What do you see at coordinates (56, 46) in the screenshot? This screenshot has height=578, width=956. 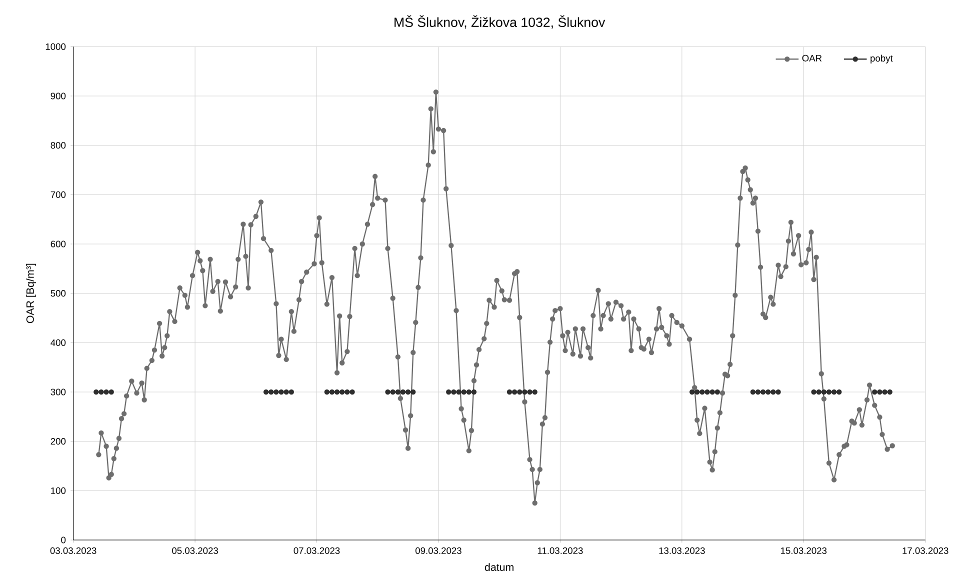 I see `y-tick-label: 1000` at bounding box center [56, 46].